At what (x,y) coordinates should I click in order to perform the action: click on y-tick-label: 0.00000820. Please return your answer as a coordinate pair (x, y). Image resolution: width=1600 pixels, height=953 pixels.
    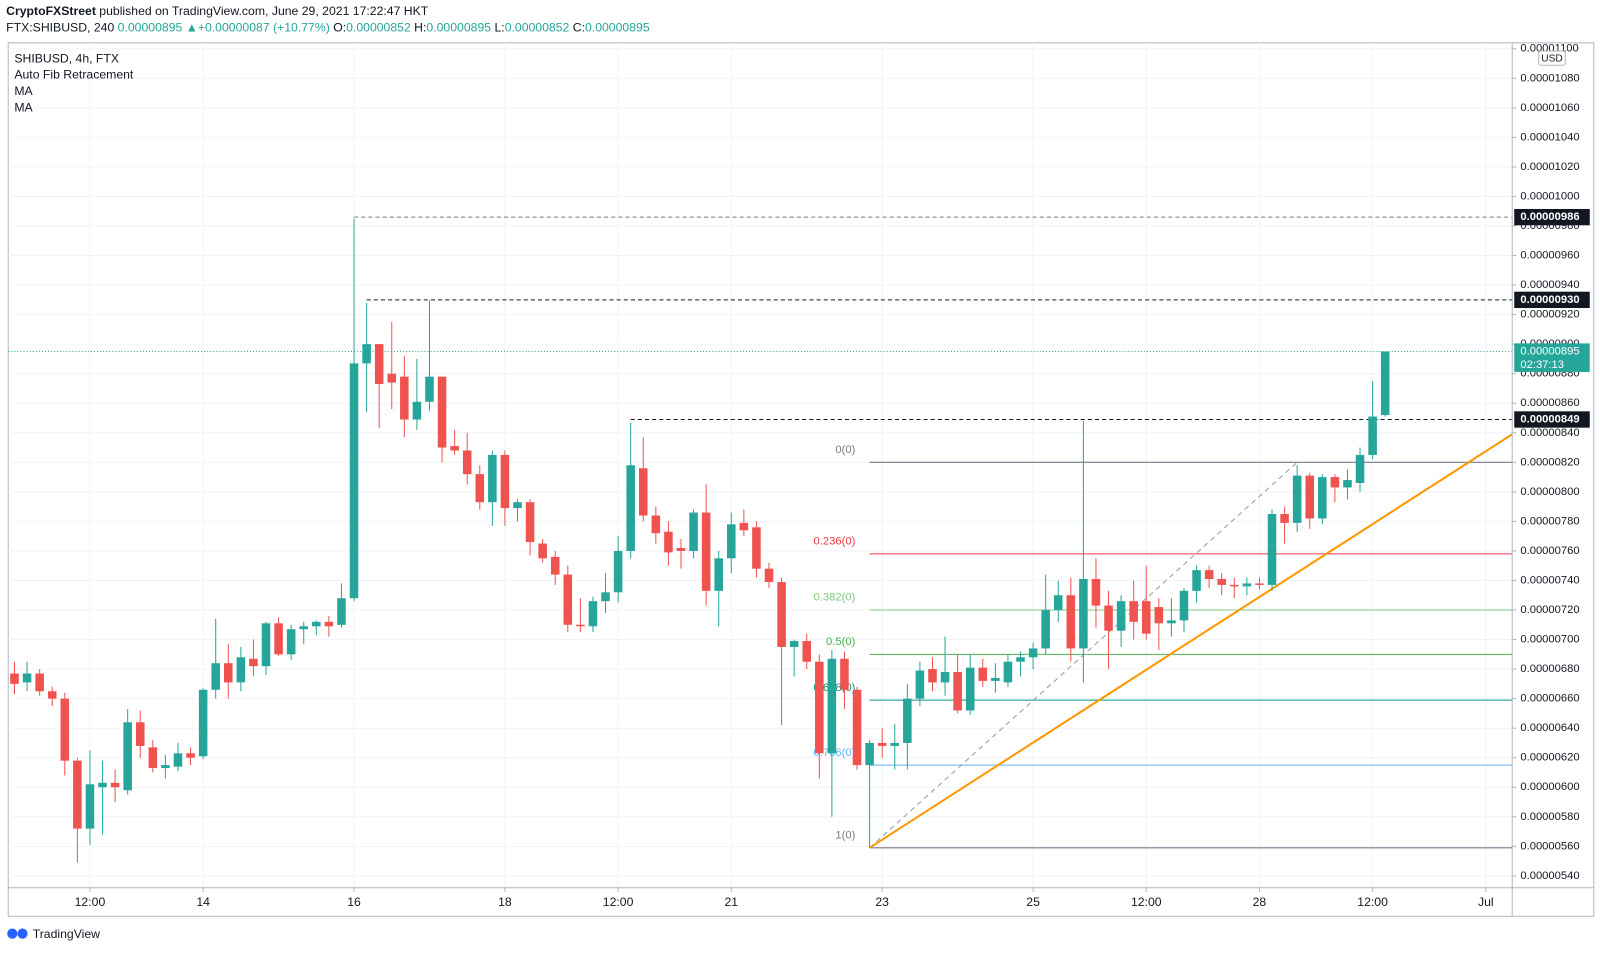
    Looking at the image, I should click on (1549, 462).